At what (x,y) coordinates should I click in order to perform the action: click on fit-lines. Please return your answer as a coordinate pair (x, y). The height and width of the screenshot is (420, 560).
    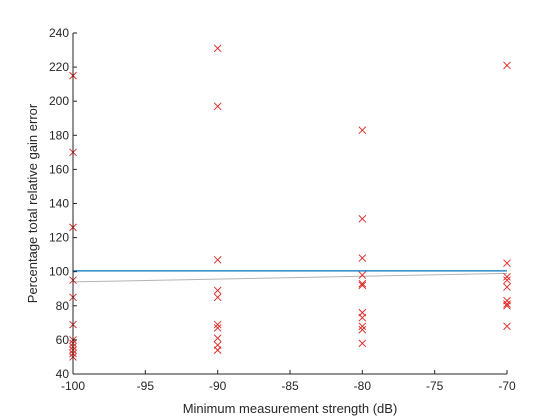
    Looking at the image, I should click on (290, 276).